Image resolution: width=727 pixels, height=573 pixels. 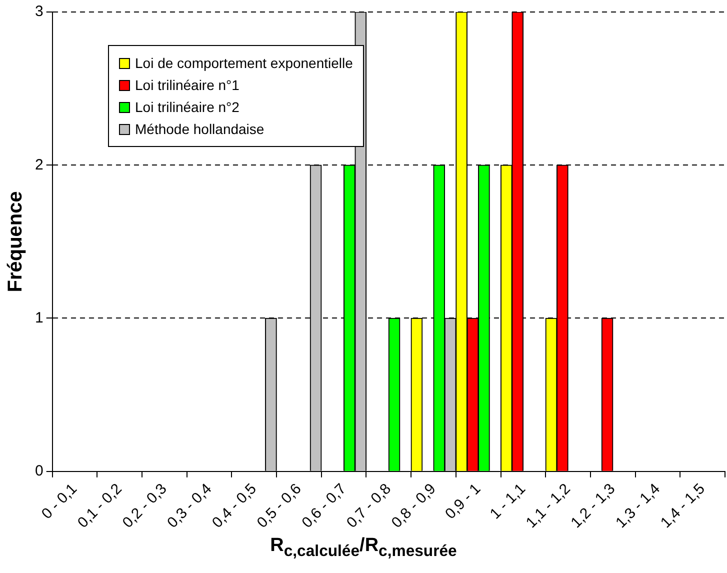 What do you see at coordinates (15, 241) in the screenshot?
I see `y-axis-title: Fréquence` at bounding box center [15, 241].